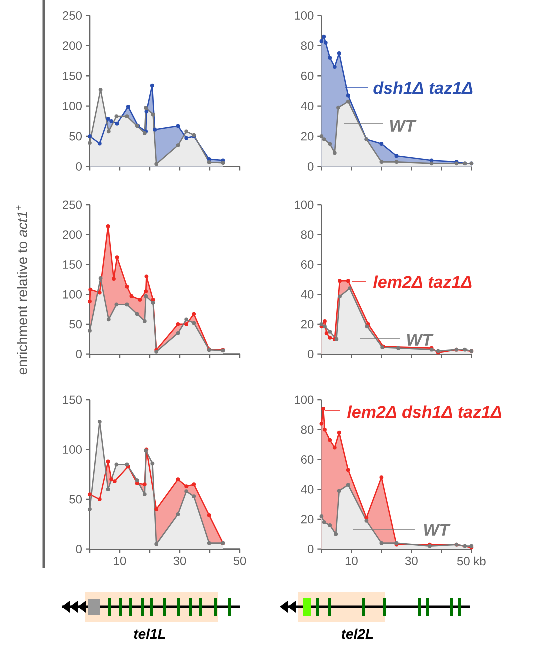 This screenshot has height=655, width=548. What do you see at coordinates (422, 282) in the screenshot?
I see `legend-label: lem2Δ taz1Δ` at bounding box center [422, 282].